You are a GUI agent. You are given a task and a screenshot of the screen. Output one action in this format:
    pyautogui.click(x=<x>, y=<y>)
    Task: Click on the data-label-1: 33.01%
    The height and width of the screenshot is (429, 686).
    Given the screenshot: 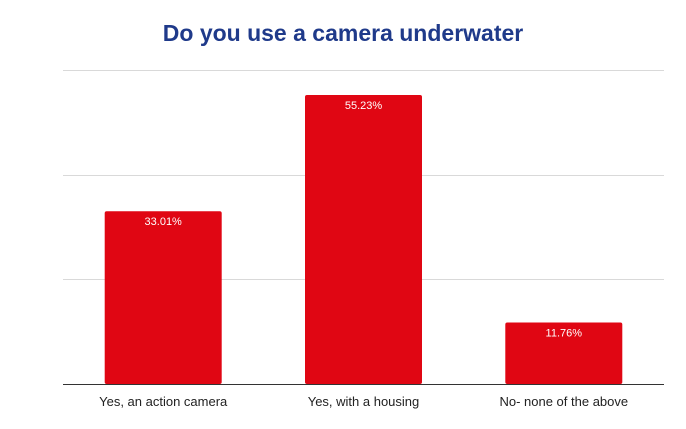 What is the action you would take?
    pyautogui.click(x=164, y=222)
    